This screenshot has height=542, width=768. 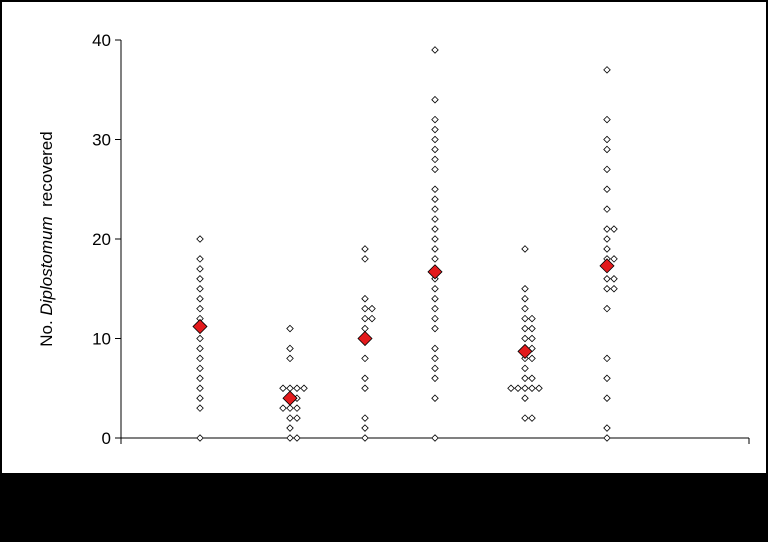 I want to click on y-tick-label: 20, so click(x=101, y=239).